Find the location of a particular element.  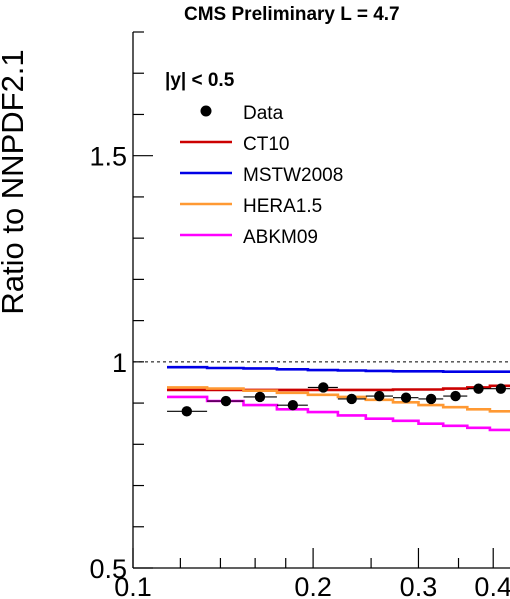

legend-label-mstw2008: MSTW2008 is located at coordinates (293, 175).